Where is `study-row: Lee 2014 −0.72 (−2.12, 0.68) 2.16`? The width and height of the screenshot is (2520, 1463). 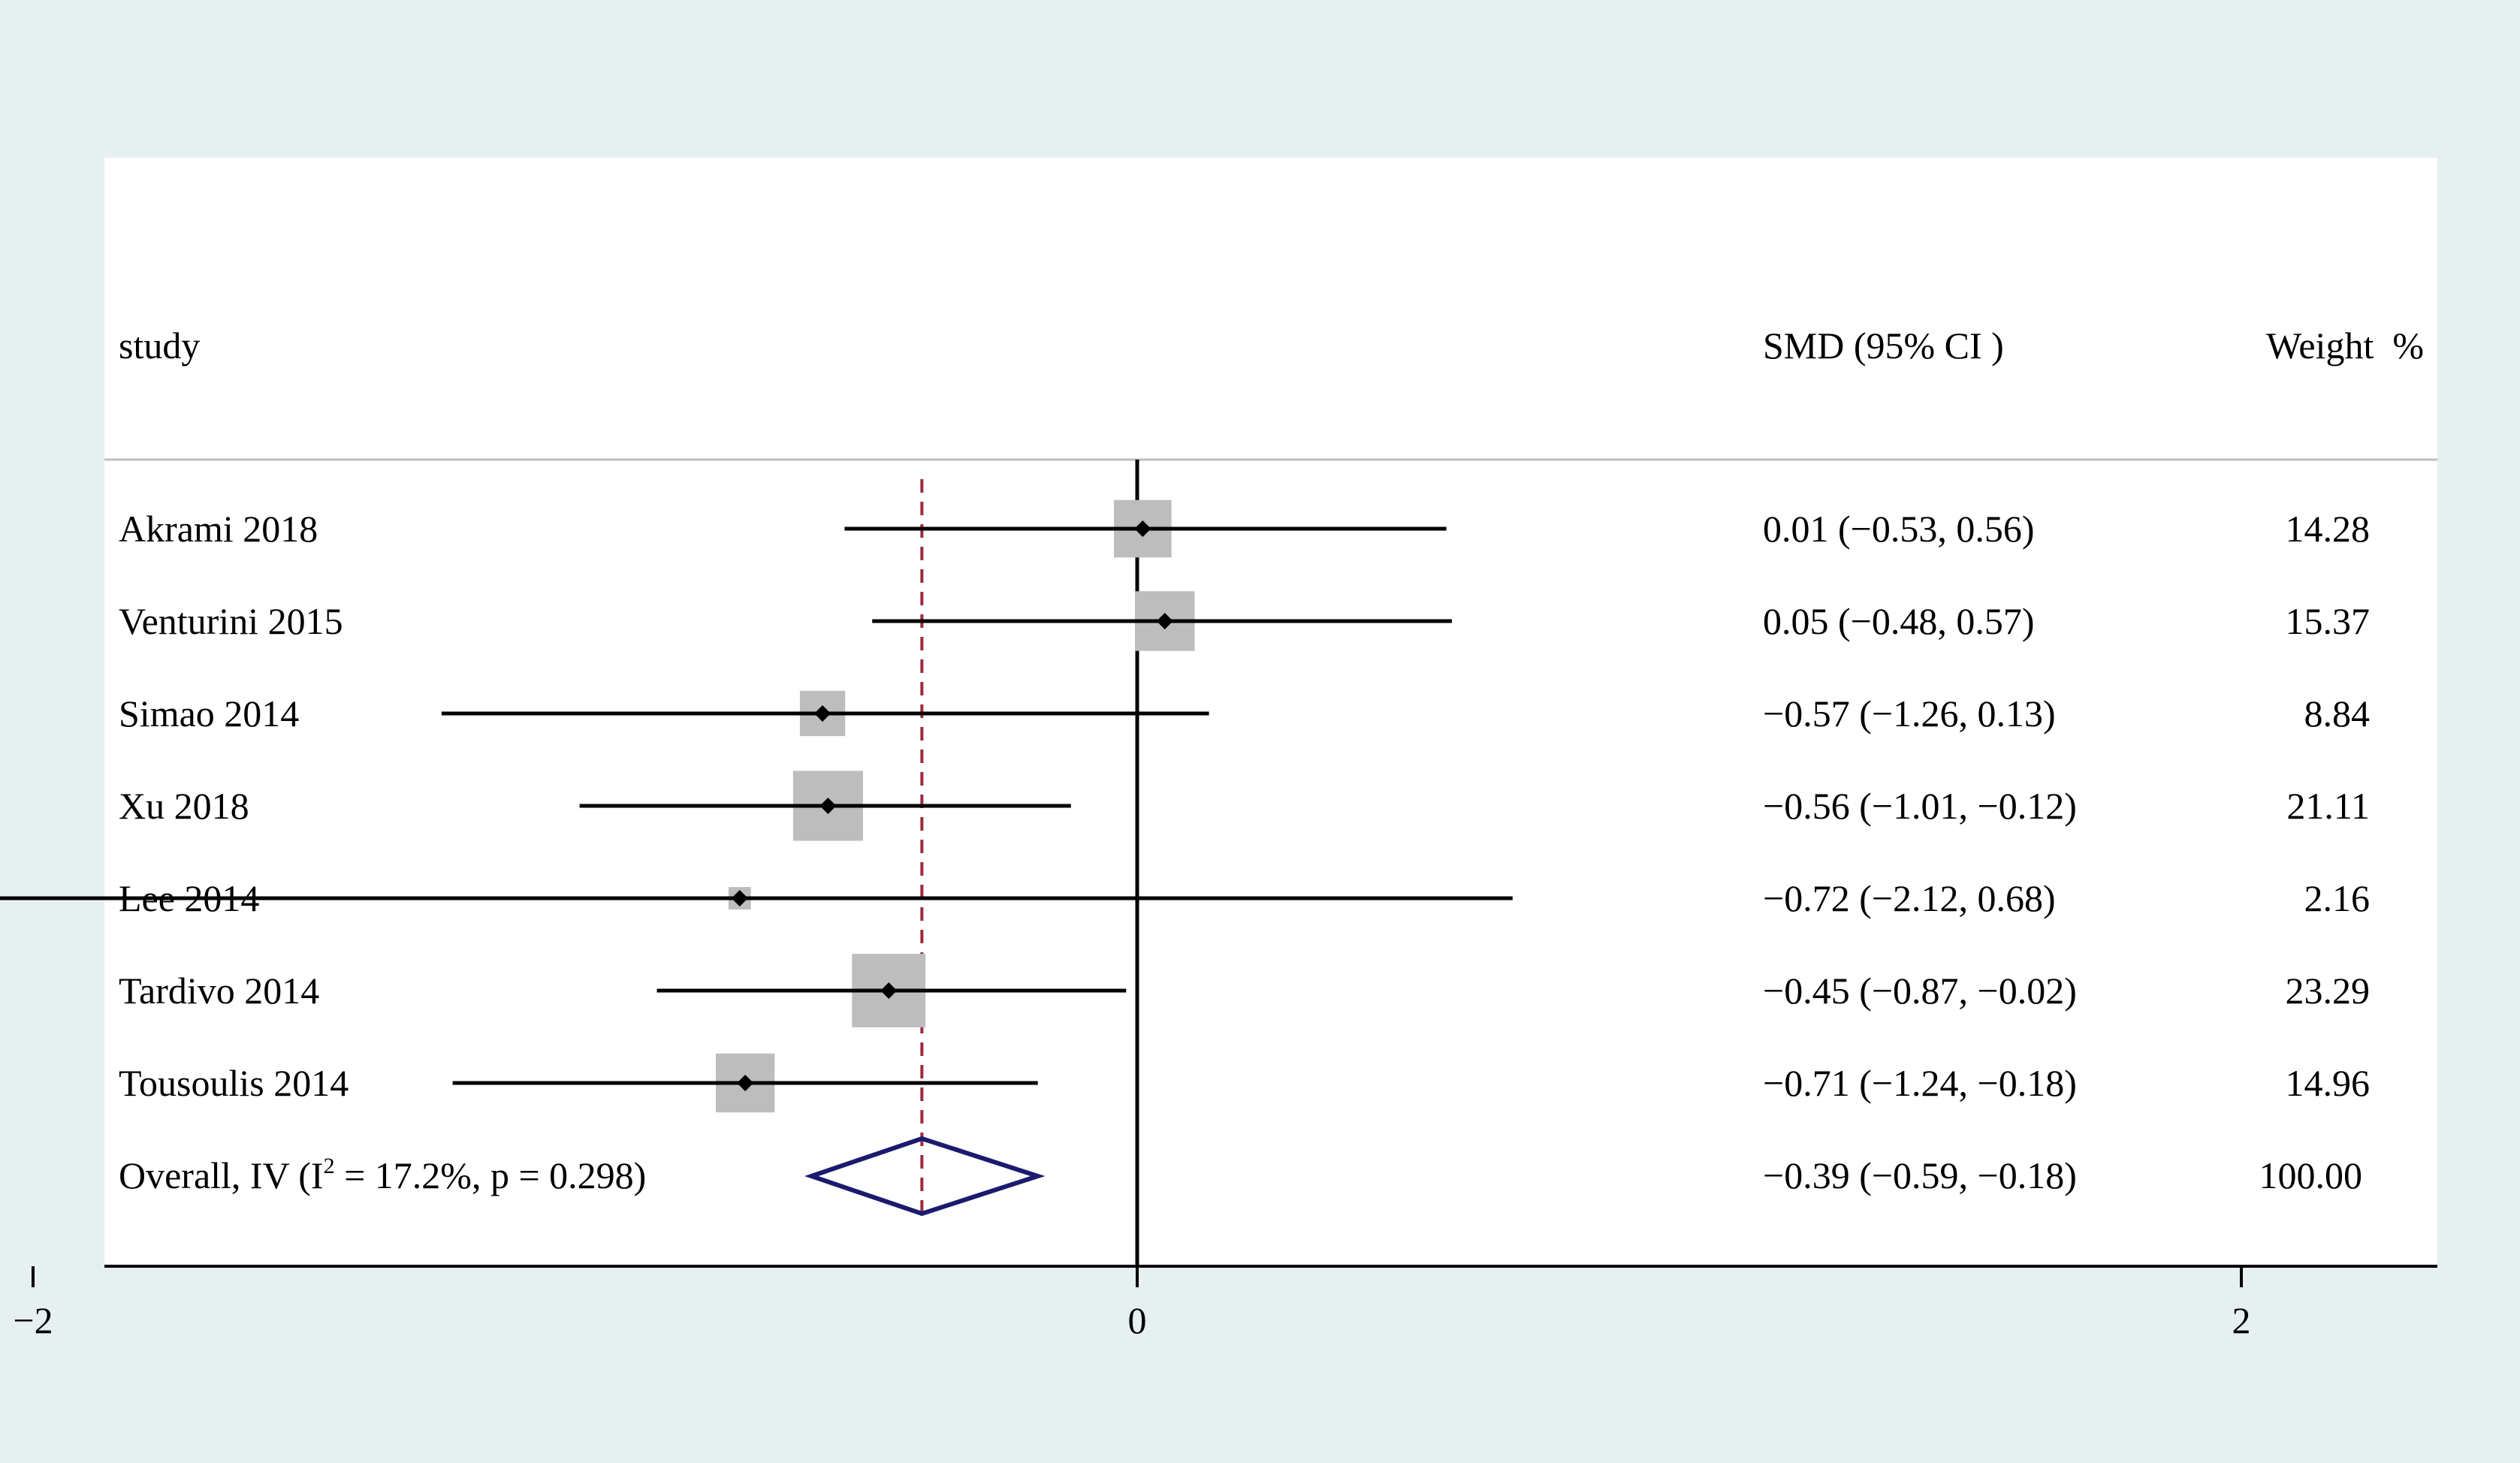 study-row: Lee 2014 −0.72 (−2.12, 0.68) 2.16 is located at coordinates (1185, 898).